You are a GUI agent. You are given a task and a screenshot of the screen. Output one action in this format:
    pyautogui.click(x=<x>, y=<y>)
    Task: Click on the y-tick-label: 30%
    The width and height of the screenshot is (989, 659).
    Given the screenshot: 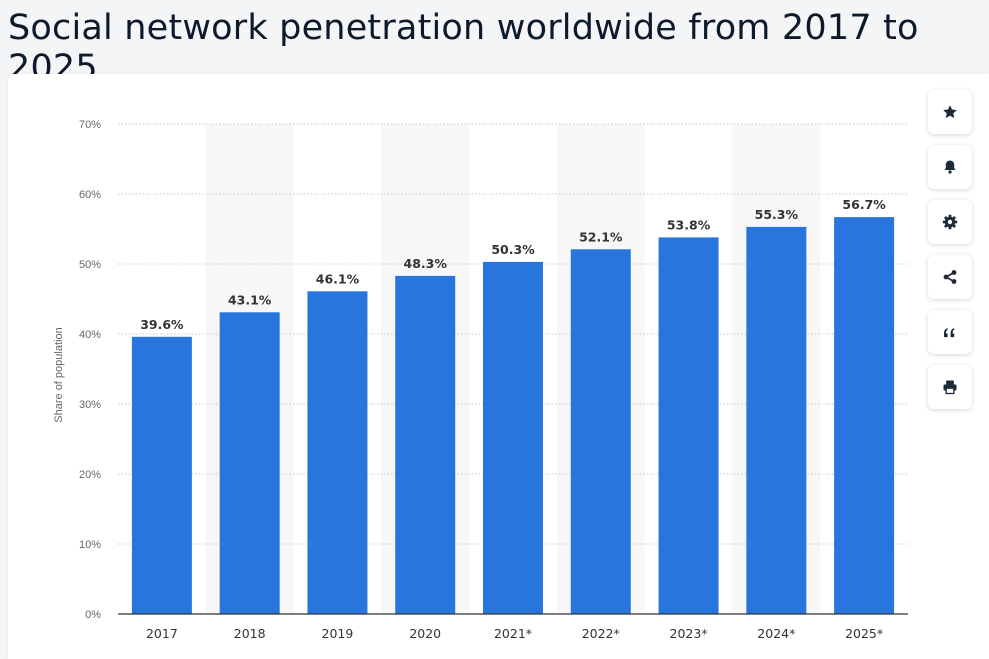 What is the action you would take?
    pyautogui.click(x=90, y=405)
    